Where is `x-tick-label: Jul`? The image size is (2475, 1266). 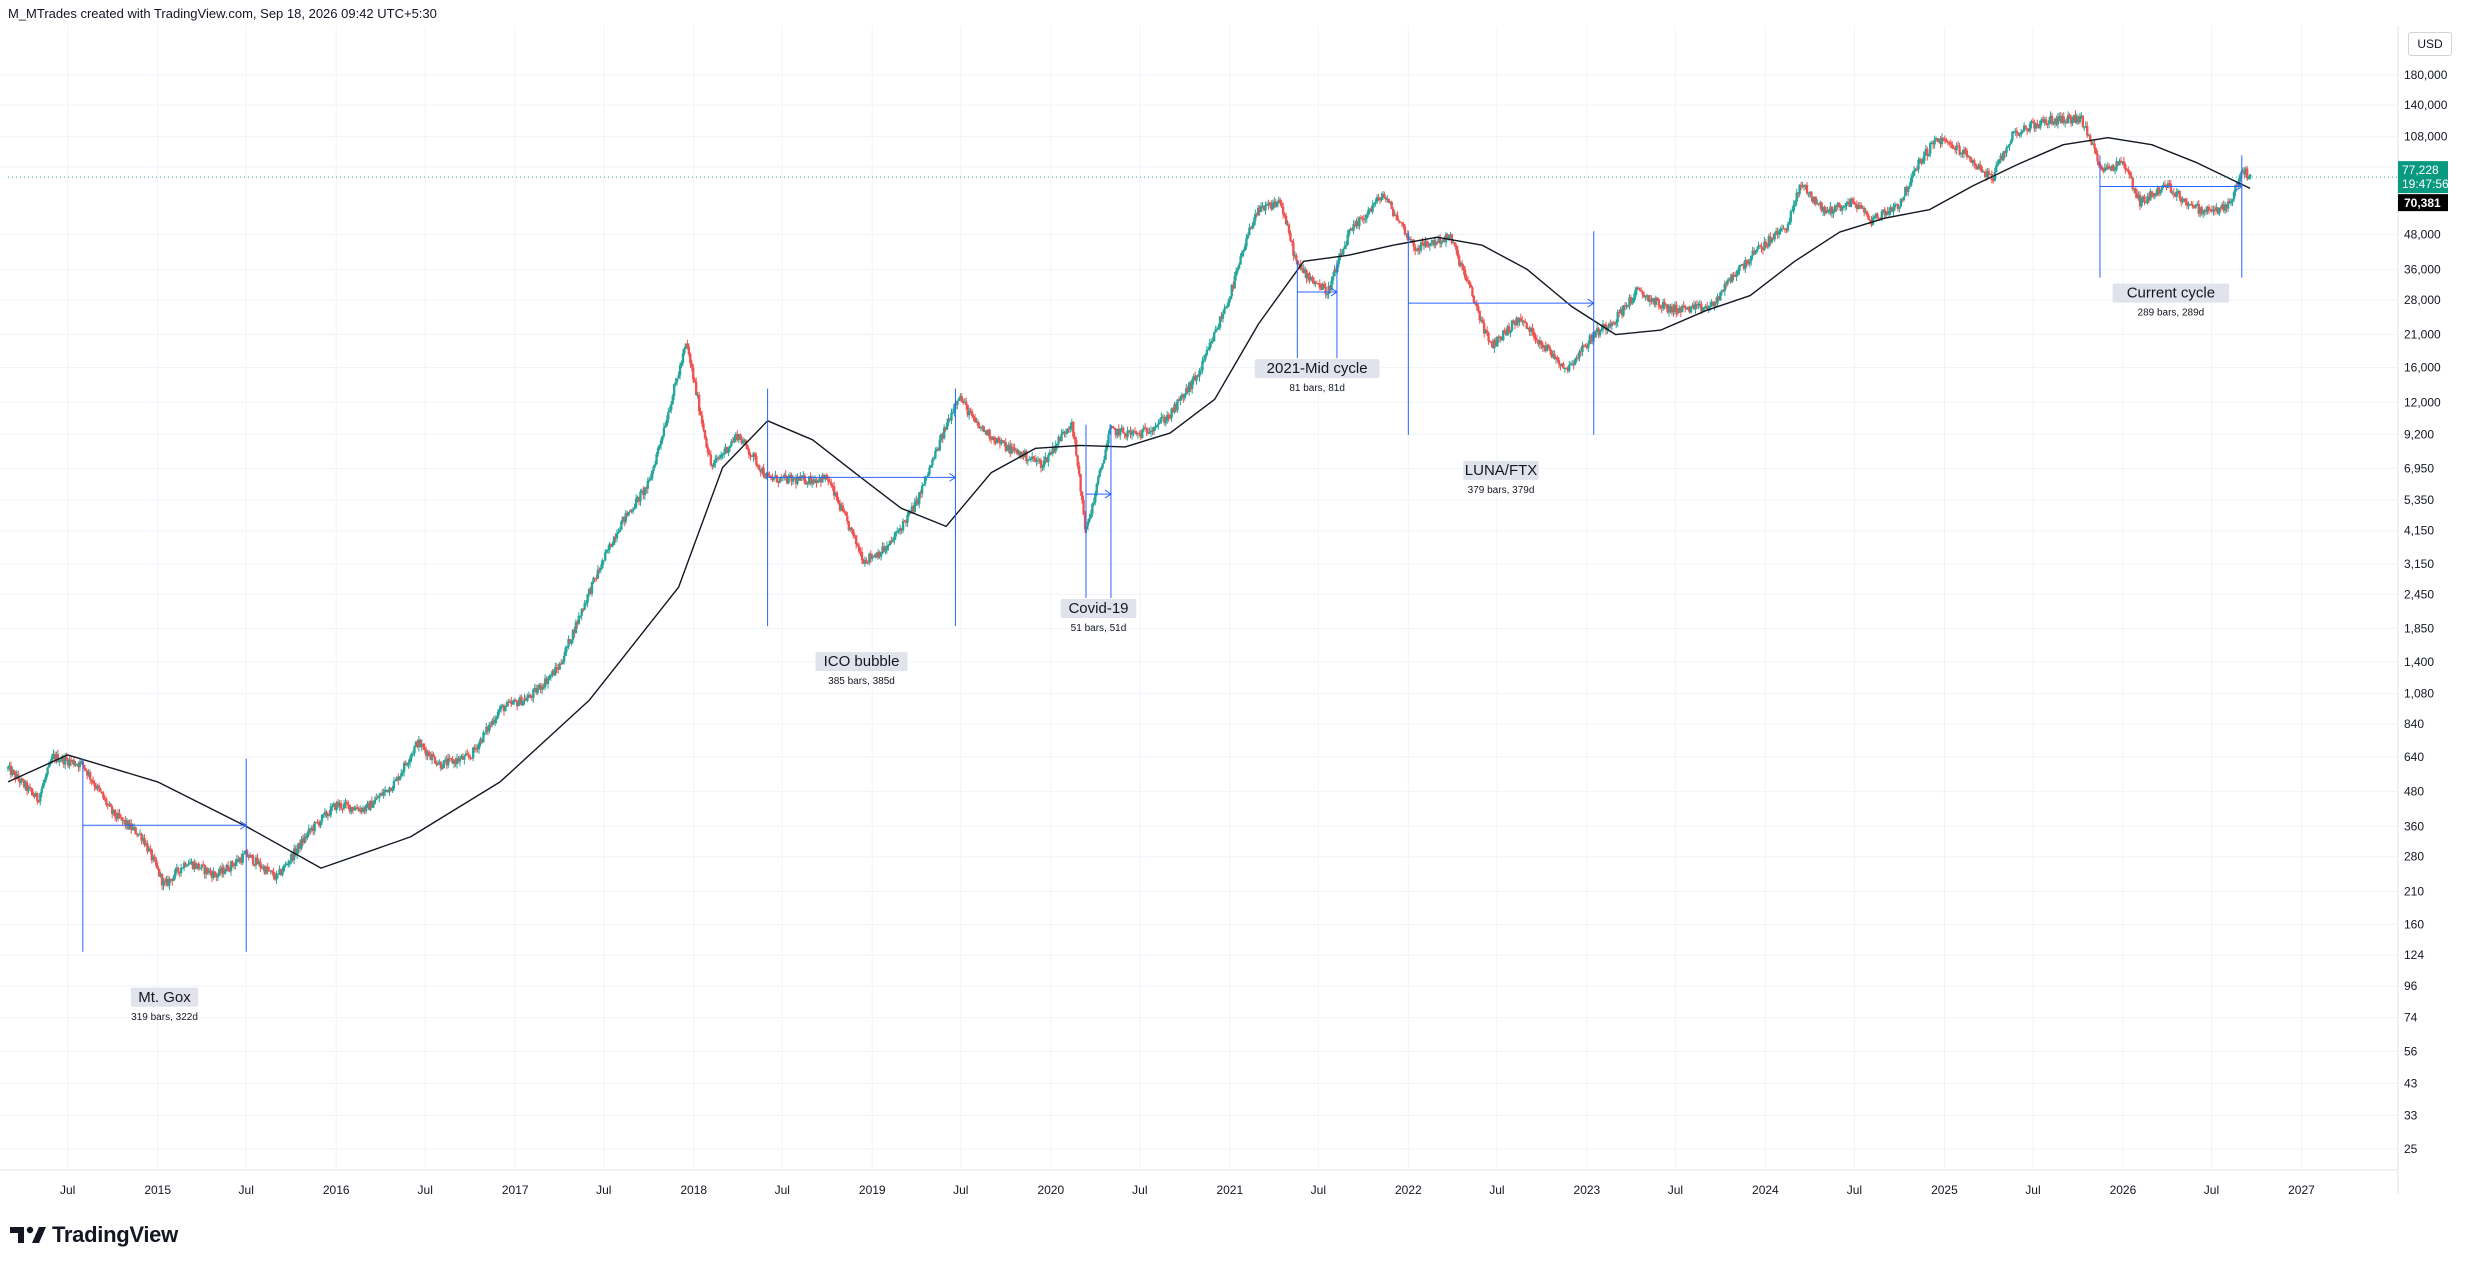 x-tick-label: Jul is located at coordinates (246, 1190).